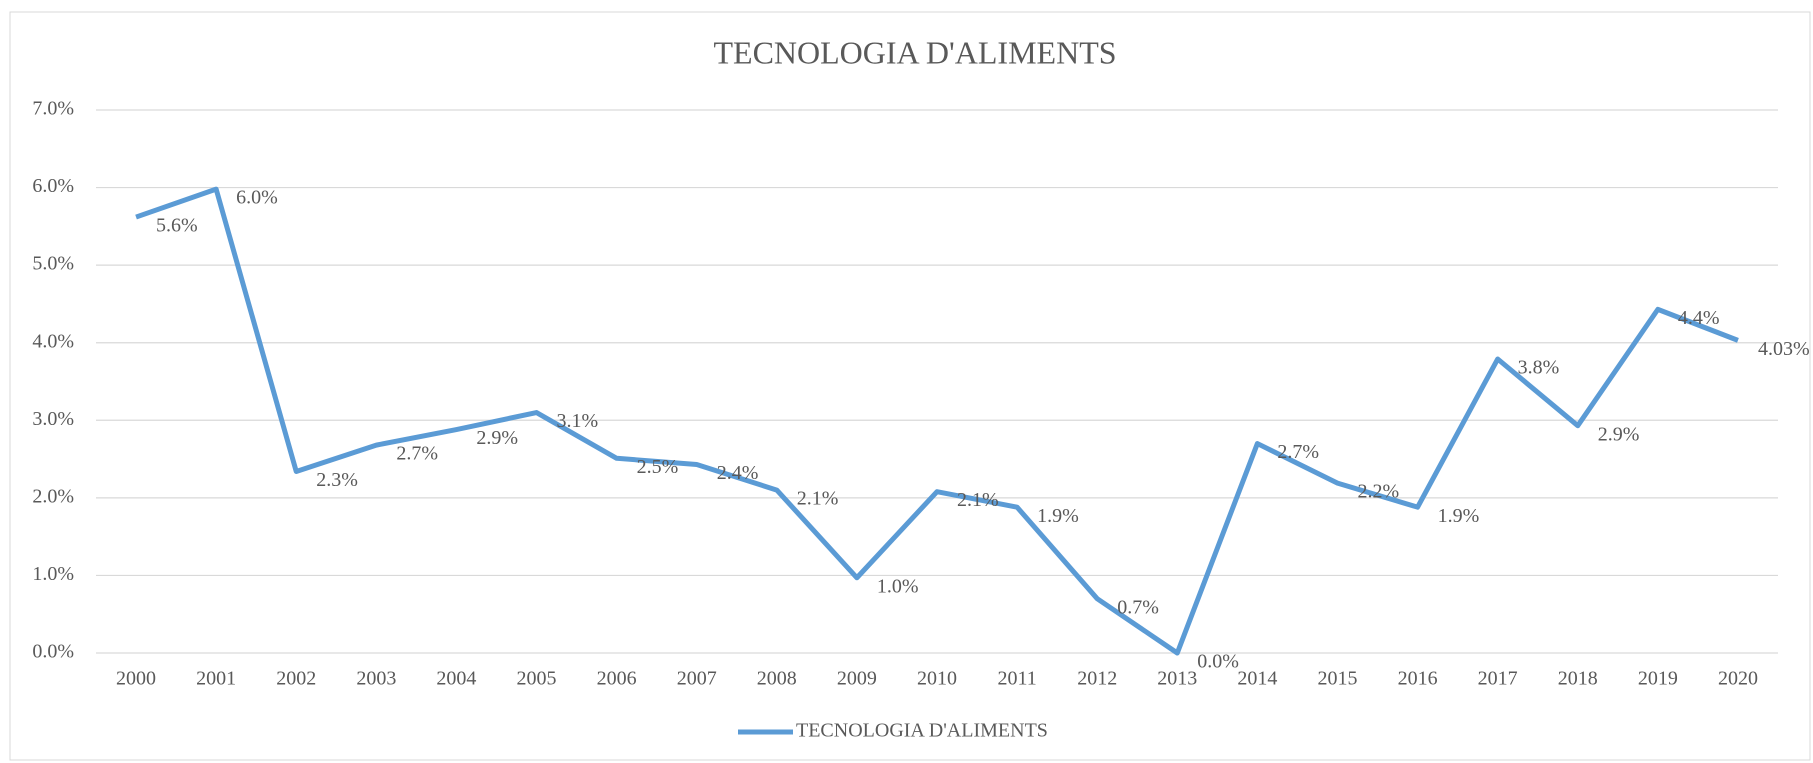 The width and height of the screenshot is (1813, 763). I want to click on data-label: 2.5%, so click(658, 467).